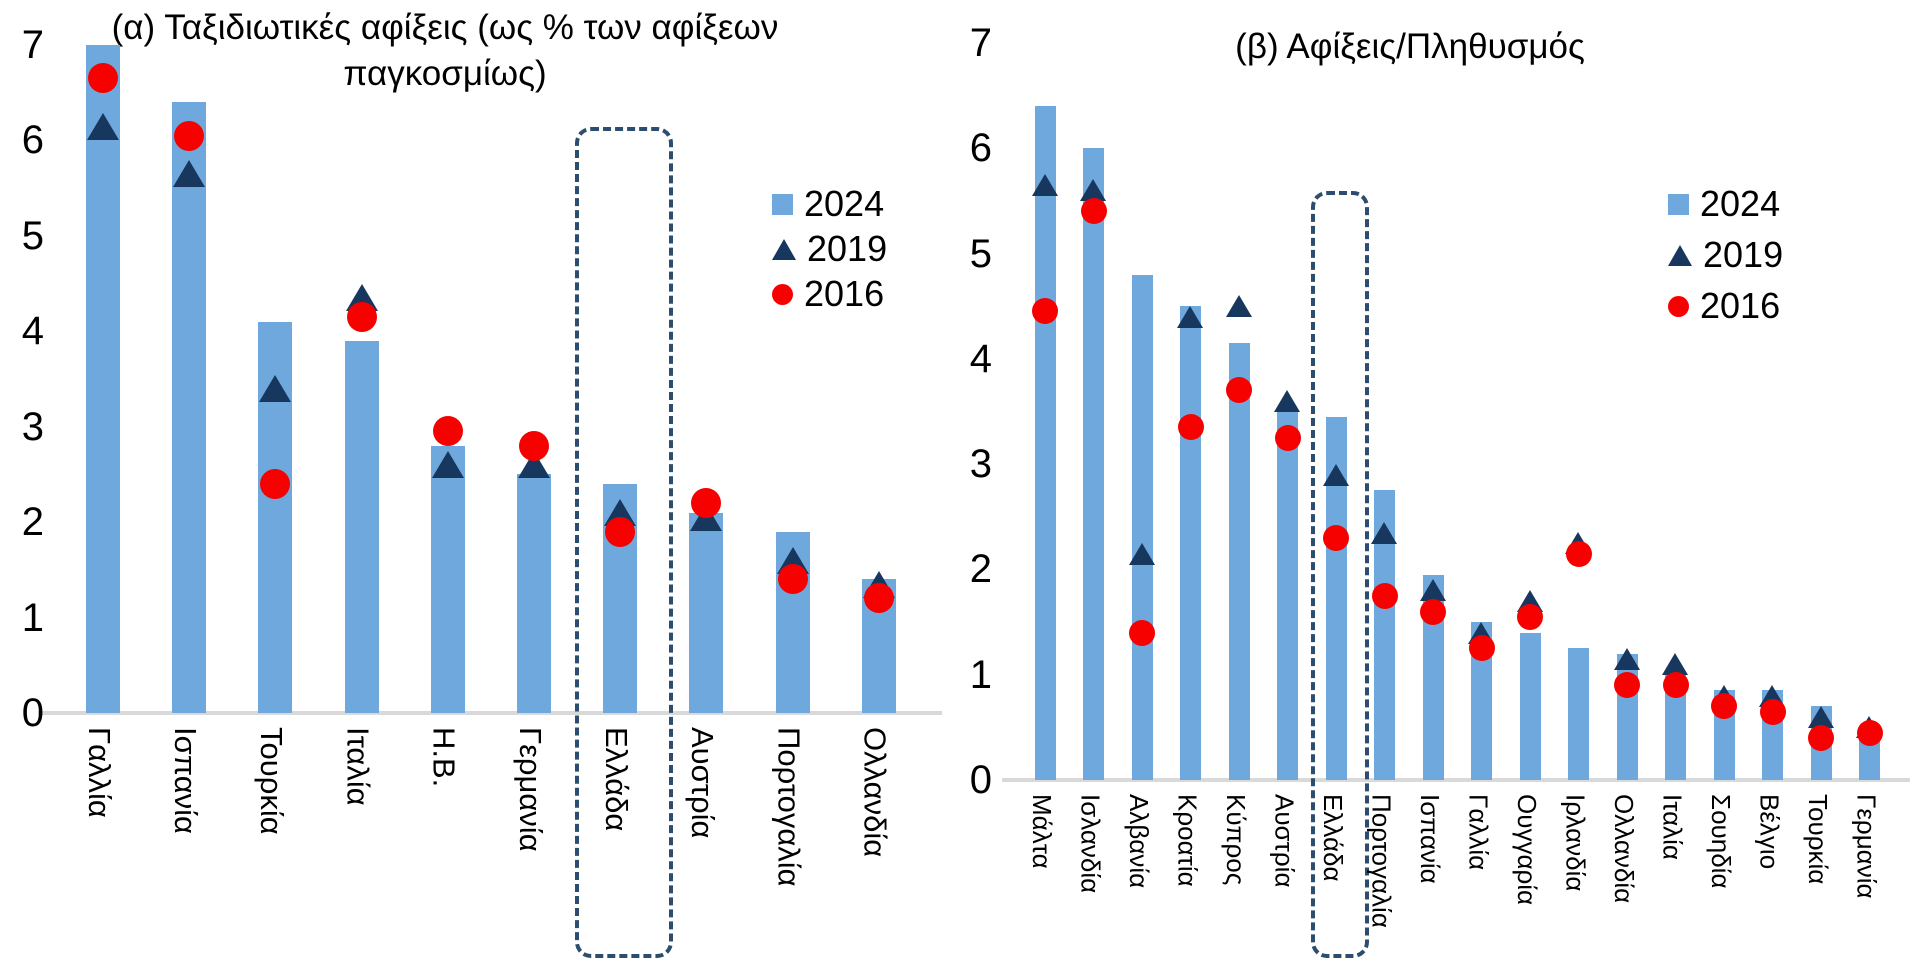 The height and width of the screenshot is (961, 1920). What do you see at coordinates (361, 316) in the screenshot?
I see `marker-2016-Ιταλία` at bounding box center [361, 316].